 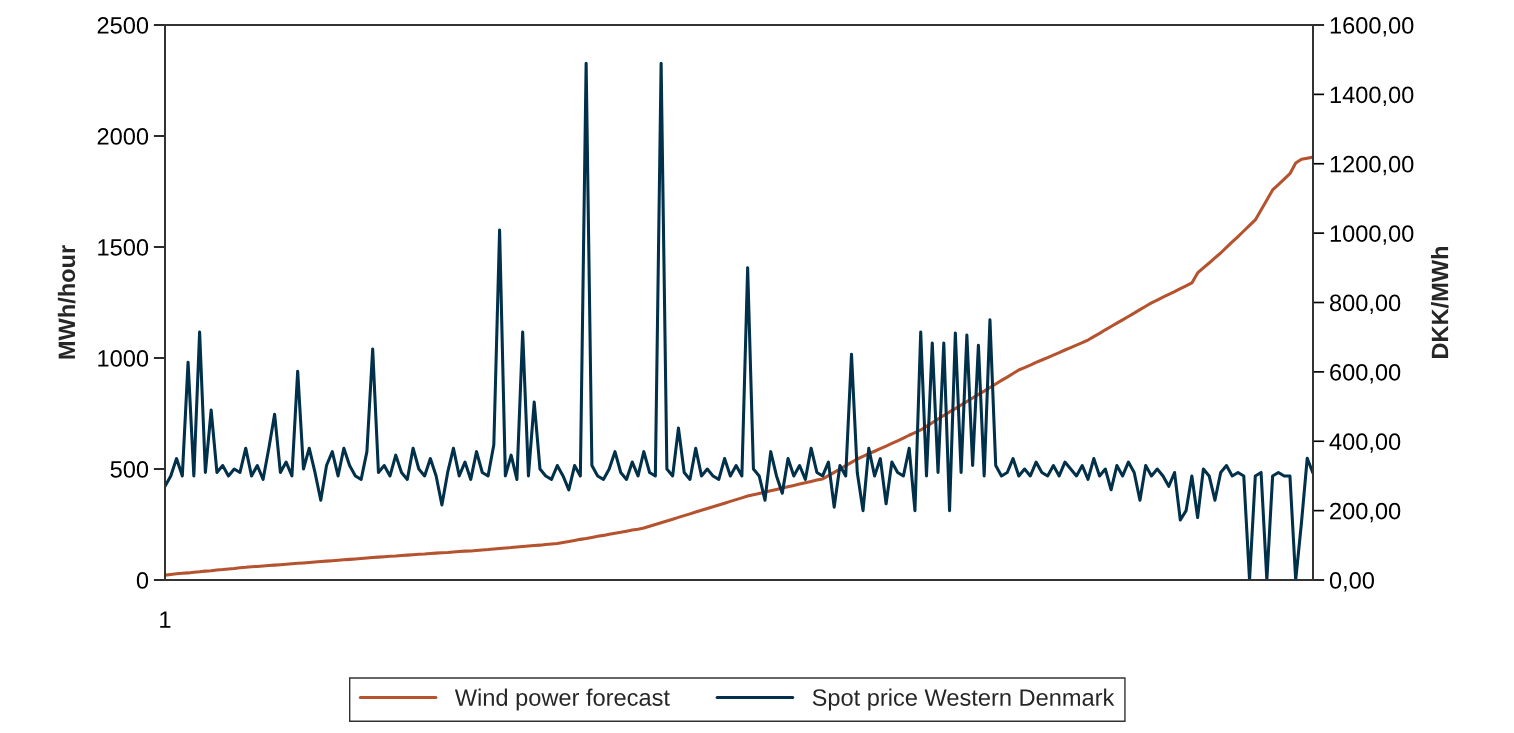 What do you see at coordinates (963, 699) in the screenshot?
I see `legend-label: Spot price Western Denmark` at bounding box center [963, 699].